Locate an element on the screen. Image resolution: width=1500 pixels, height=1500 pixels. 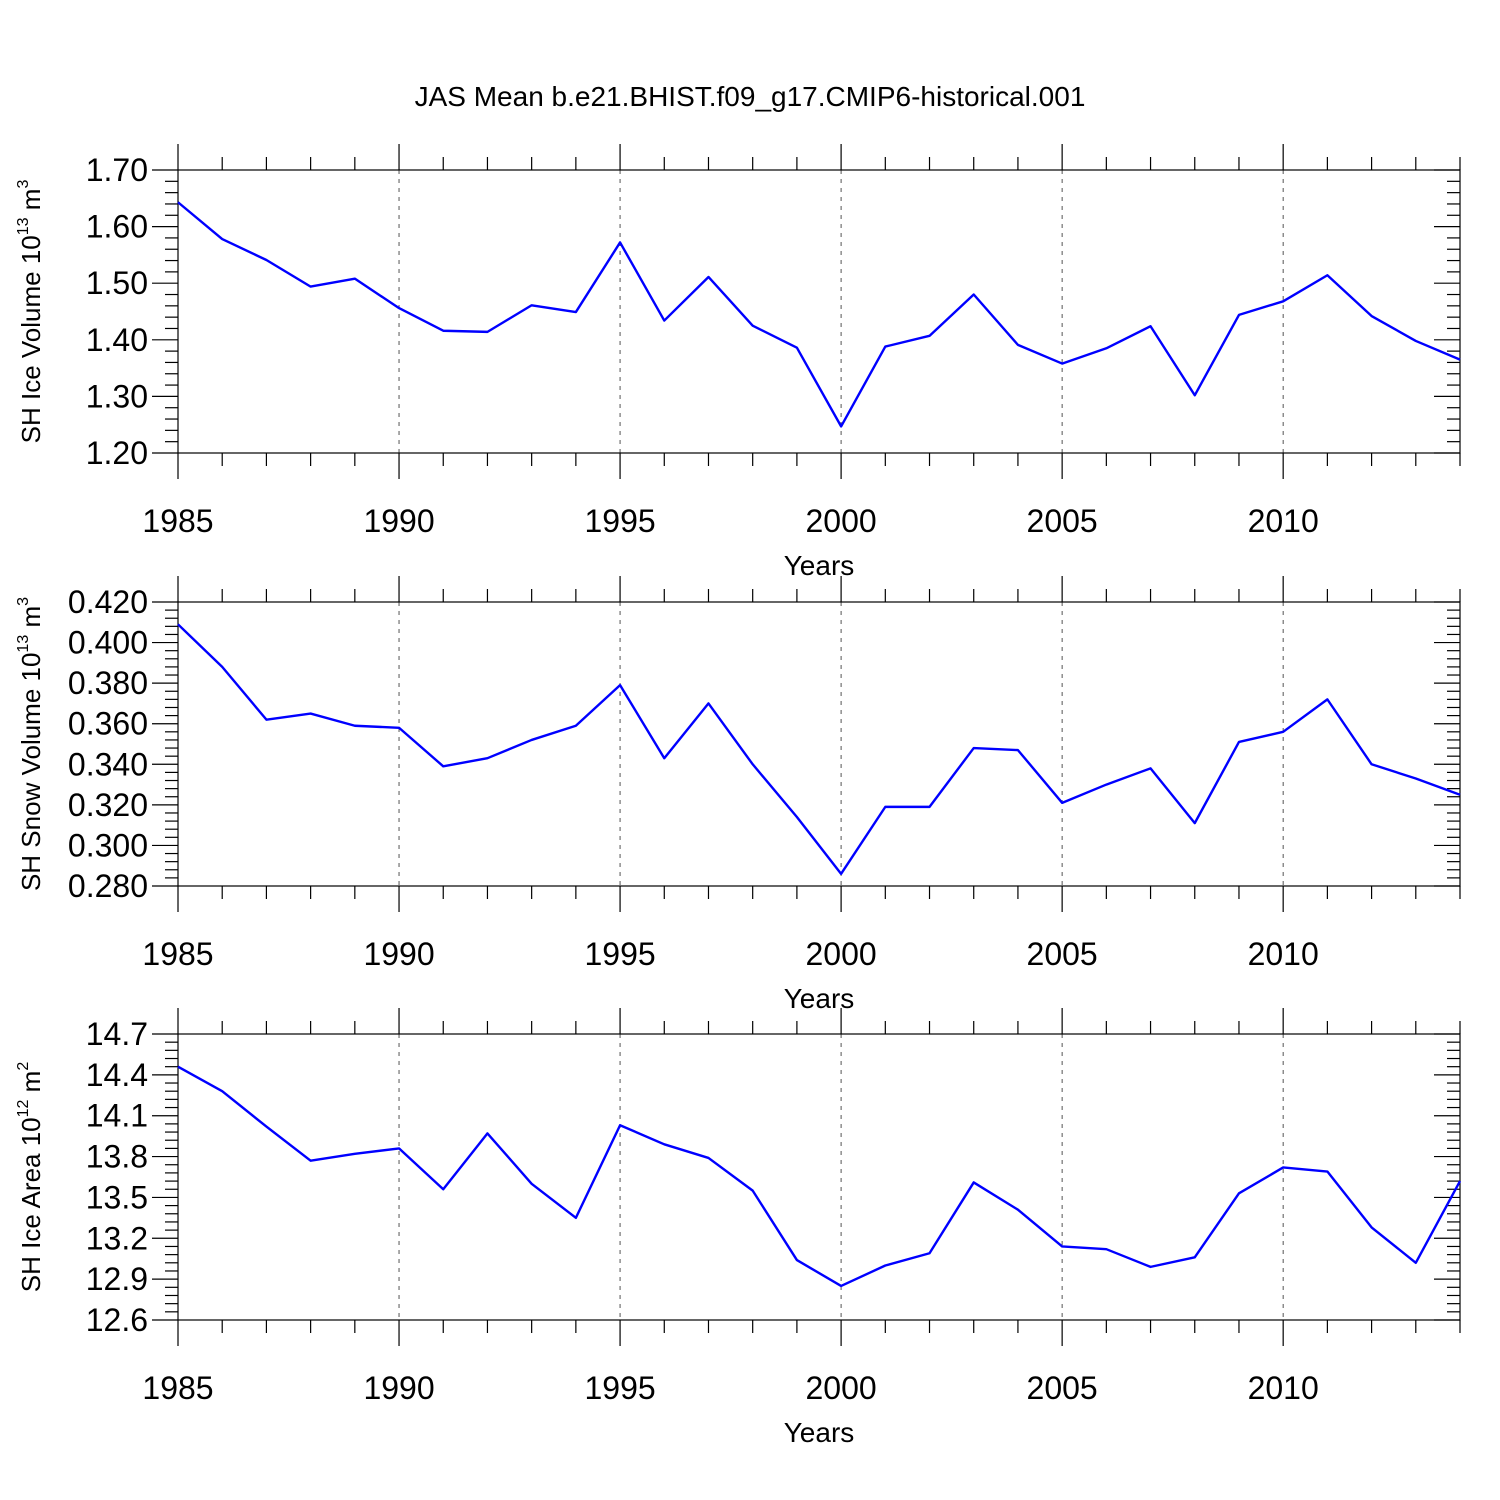
y-tick-label: 12.6 is located at coordinates (117, 1320).